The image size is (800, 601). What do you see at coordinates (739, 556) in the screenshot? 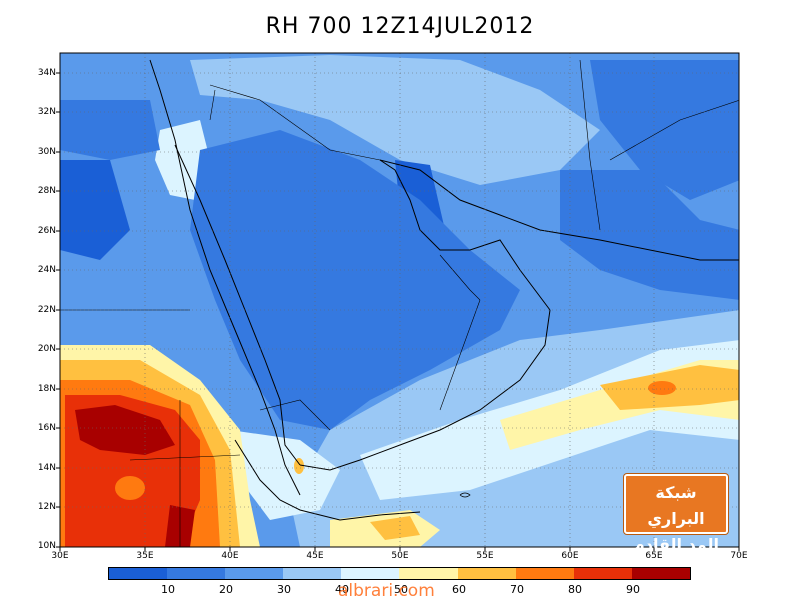
I see `lon-label: 70E` at bounding box center [739, 556].